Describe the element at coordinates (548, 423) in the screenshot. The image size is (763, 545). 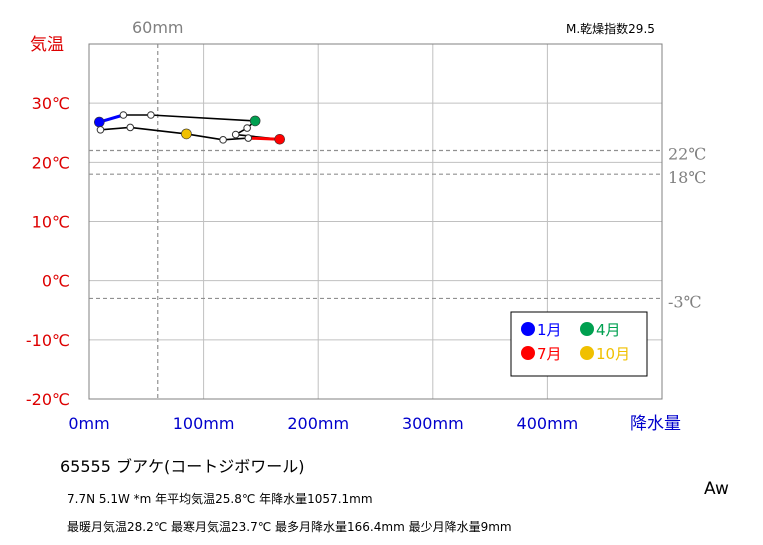
I see `x-tick-label: 400mm` at that location.